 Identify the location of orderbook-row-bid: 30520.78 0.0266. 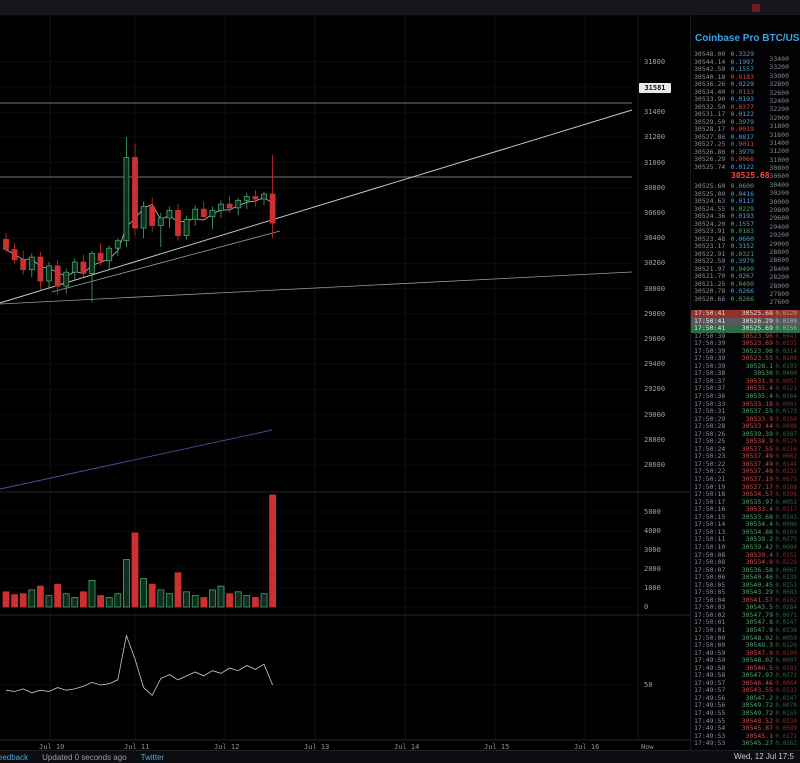
(724, 291).